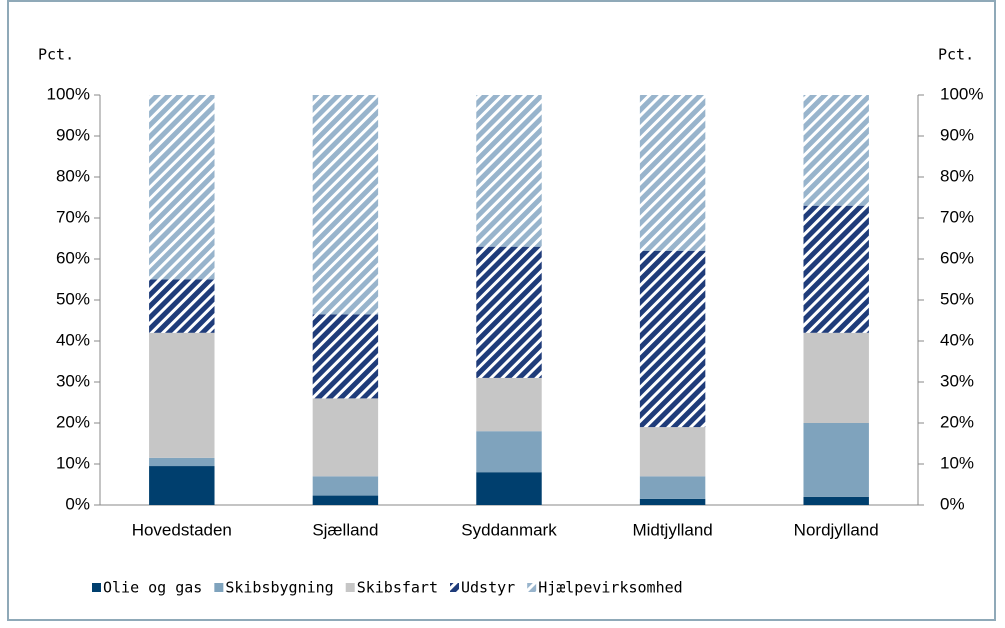 The image size is (1005, 628). What do you see at coordinates (957, 134) in the screenshot?
I see `y2-tick-label: 90%` at bounding box center [957, 134].